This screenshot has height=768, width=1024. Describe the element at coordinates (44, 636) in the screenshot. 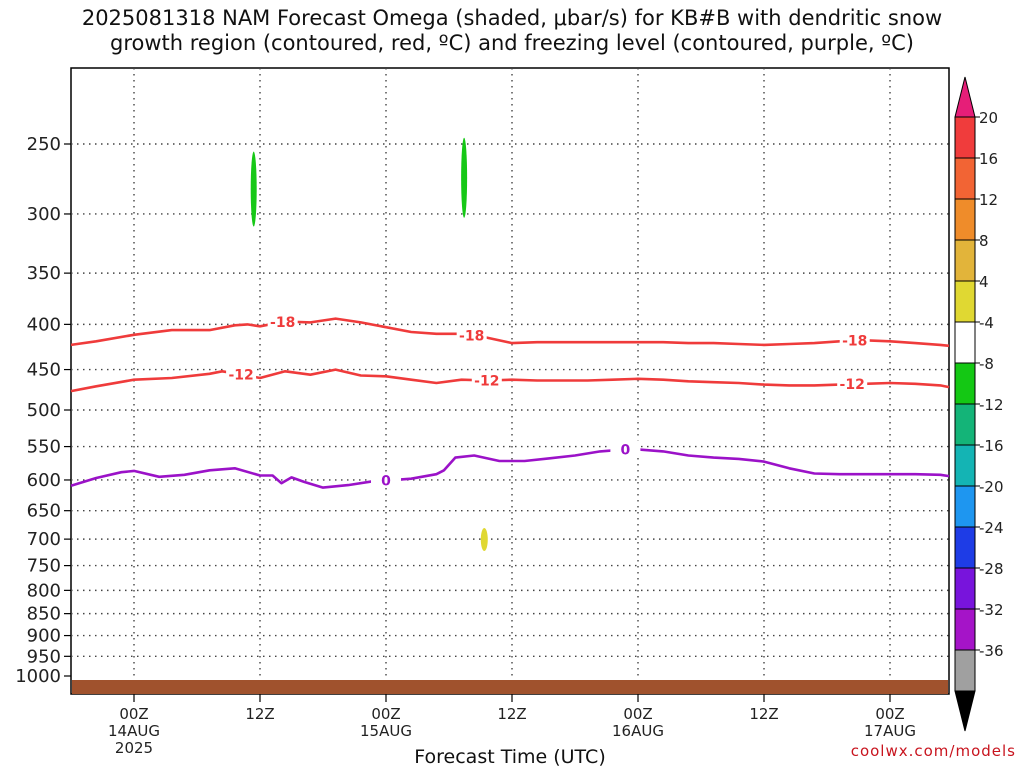

I see `y-tick-label: 900` at that location.